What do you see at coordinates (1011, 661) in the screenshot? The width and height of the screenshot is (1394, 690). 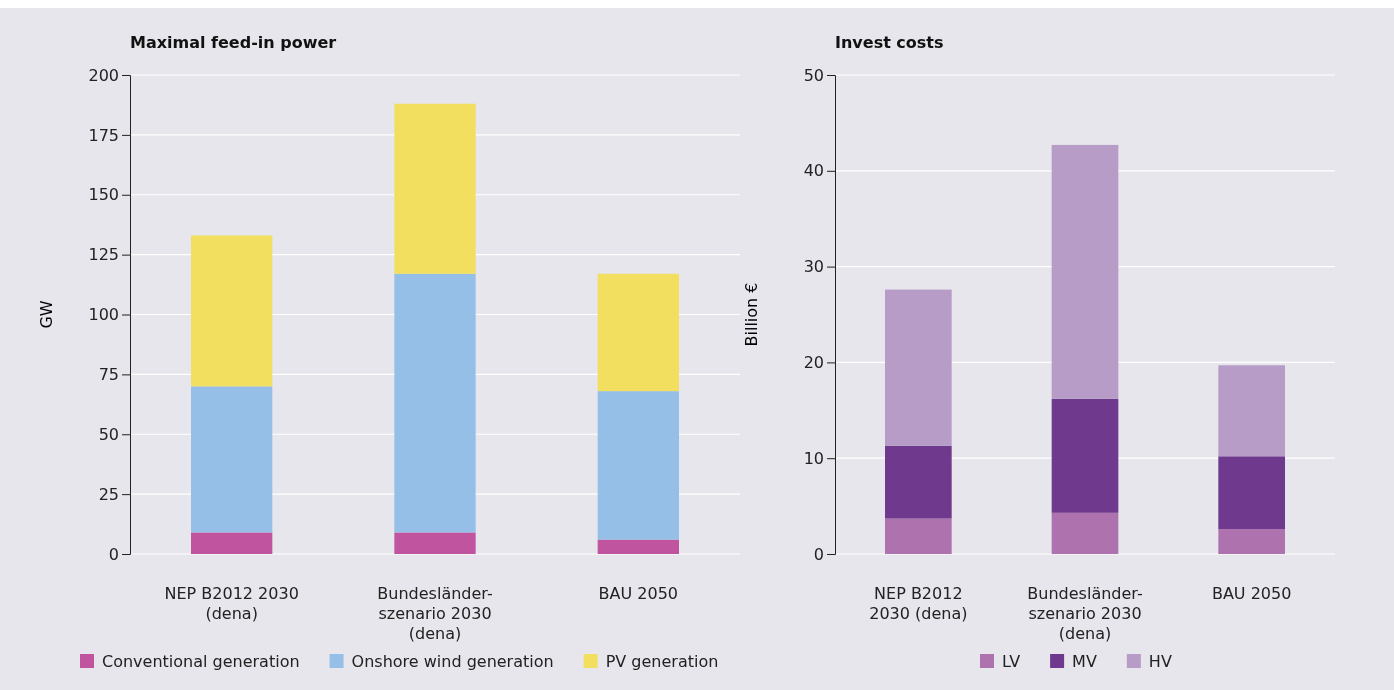 I see `legend-label: LV` at bounding box center [1011, 661].